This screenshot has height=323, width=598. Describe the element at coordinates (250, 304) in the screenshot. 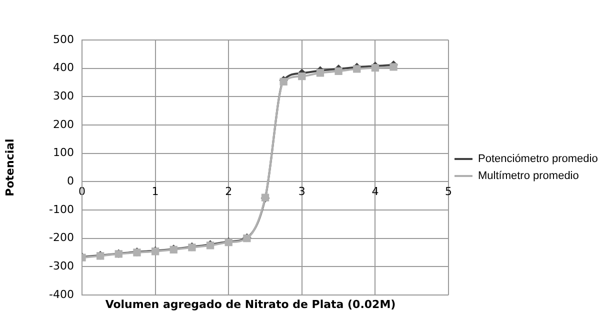

I see `x-axis-title: Volumen agregado de Nitrato de Plata (0.02M)` at that location.